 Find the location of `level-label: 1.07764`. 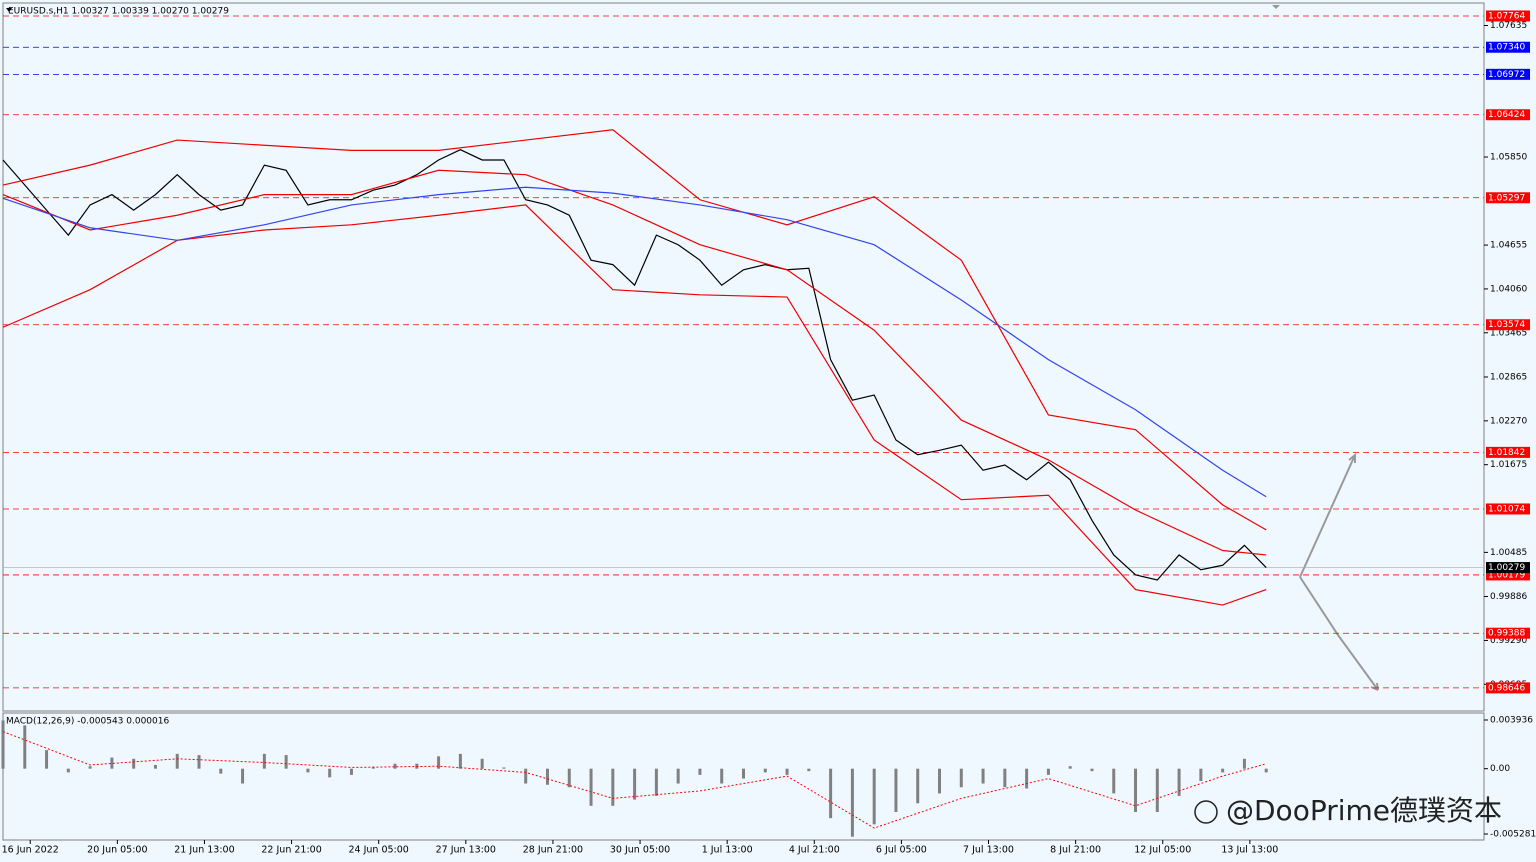

level-label: 1.07764 is located at coordinates (1506, 16).